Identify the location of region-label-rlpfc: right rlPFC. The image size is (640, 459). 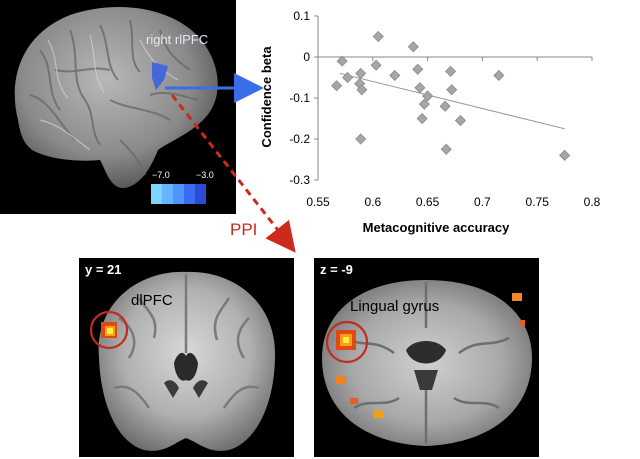
(177, 39).